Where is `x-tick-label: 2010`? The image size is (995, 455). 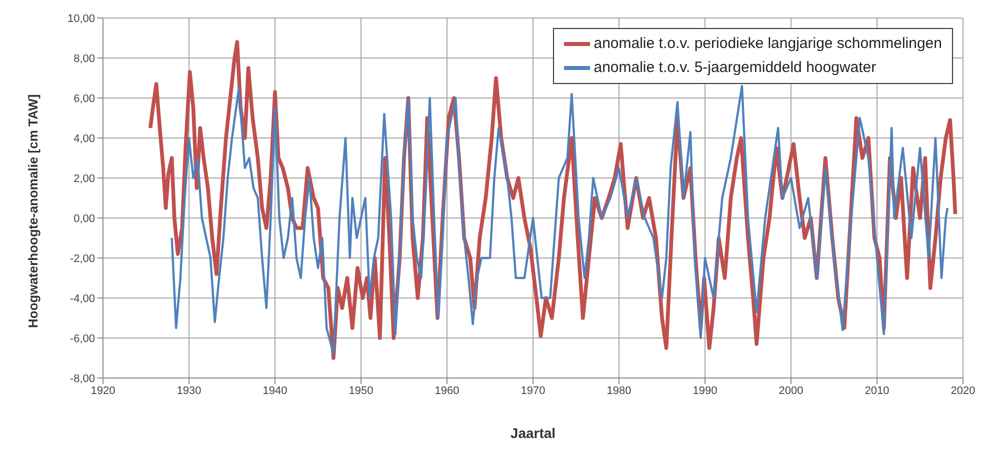
x-tick-label: 2010 is located at coordinates (877, 390).